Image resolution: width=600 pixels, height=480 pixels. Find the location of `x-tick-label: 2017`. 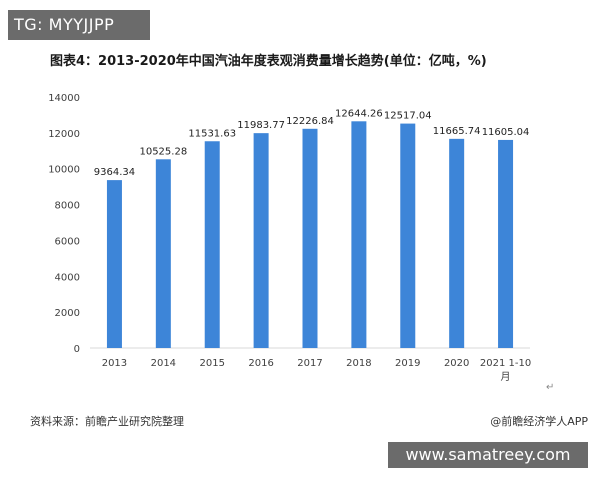

x-tick-label: 2017 is located at coordinates (309, 363).